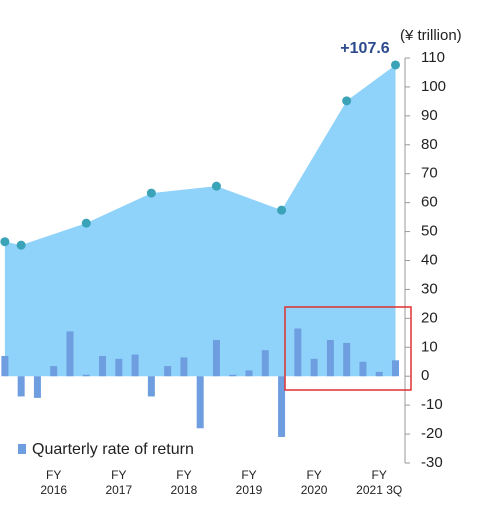 This screenshot has height=509, width=500. What do you see at coordinates (433, 86) in the screenshot?
I see `y-tick-label: 100` at bounding box center [433, 86].